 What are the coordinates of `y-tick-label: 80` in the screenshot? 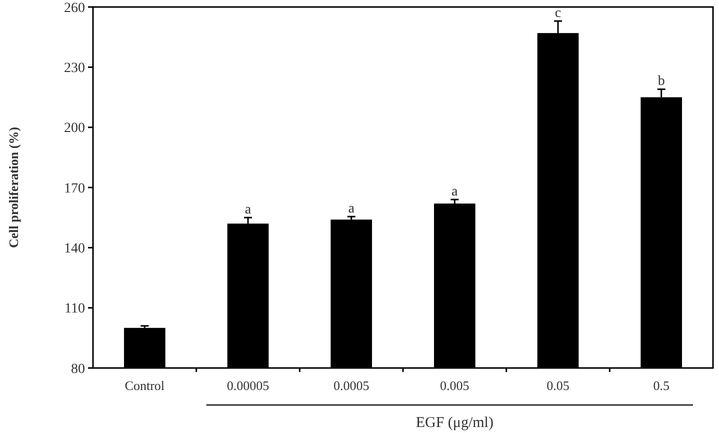 It's located at (78, 369).